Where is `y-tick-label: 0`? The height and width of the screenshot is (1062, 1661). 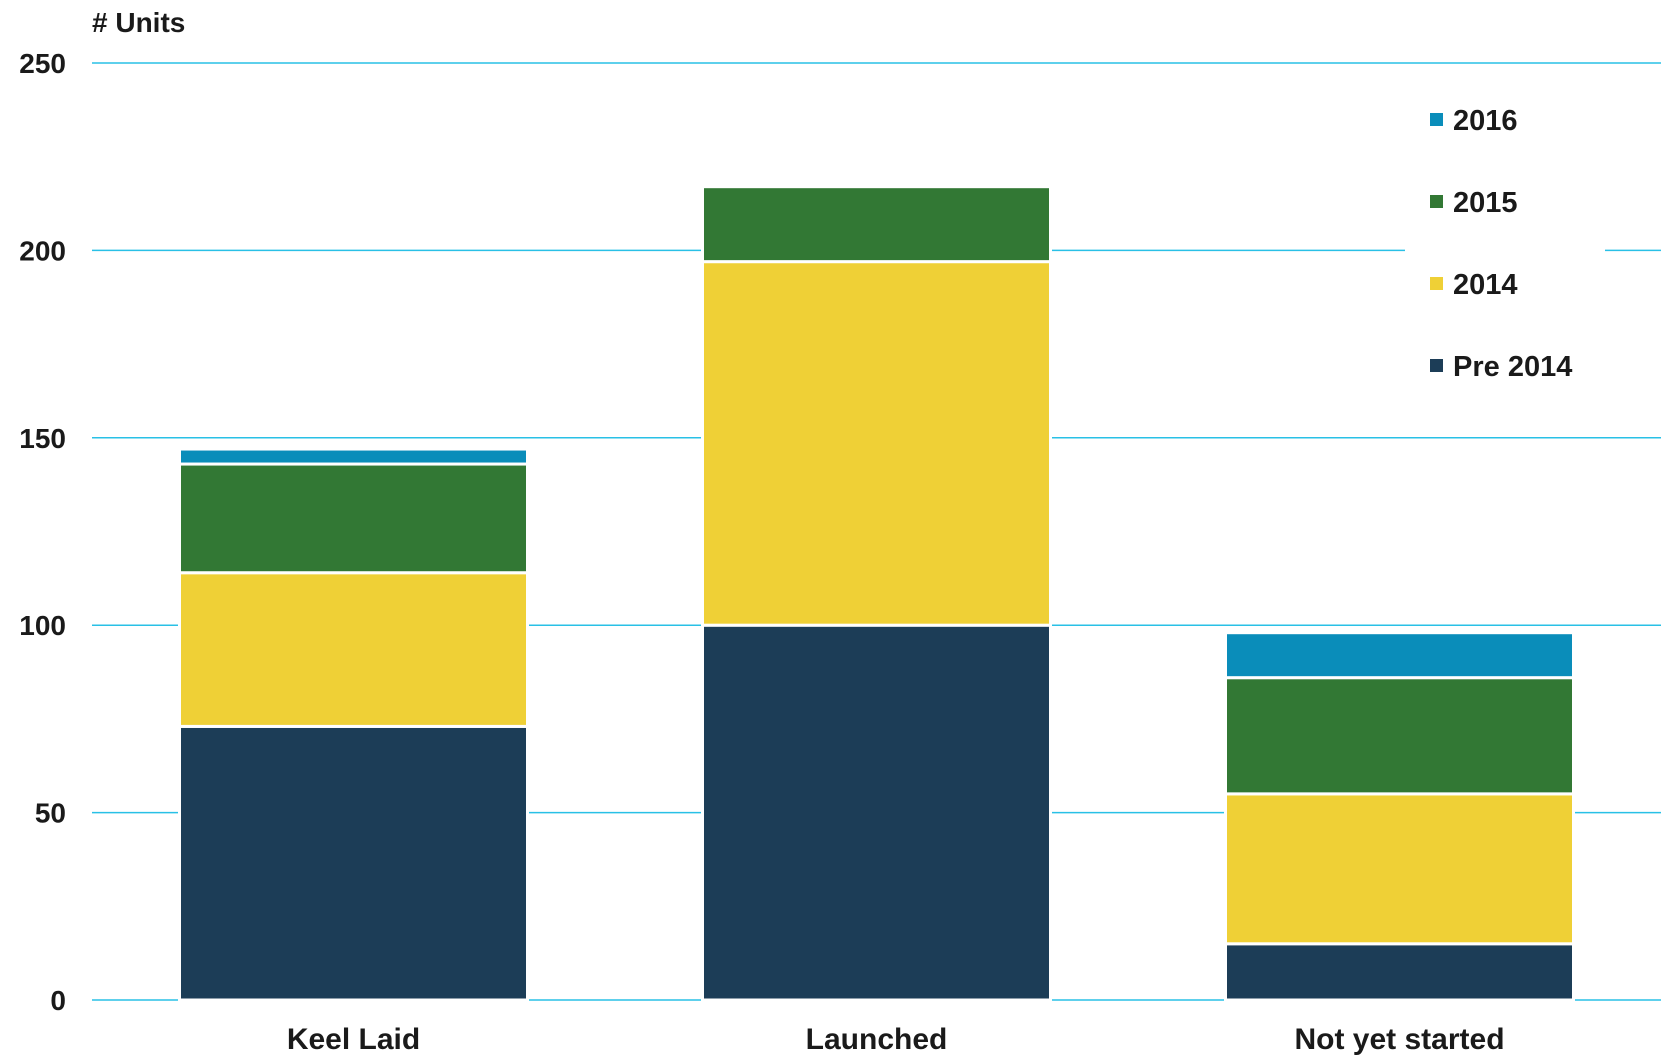 y-tick-label: 0 is located at coordinates (58, 1000).